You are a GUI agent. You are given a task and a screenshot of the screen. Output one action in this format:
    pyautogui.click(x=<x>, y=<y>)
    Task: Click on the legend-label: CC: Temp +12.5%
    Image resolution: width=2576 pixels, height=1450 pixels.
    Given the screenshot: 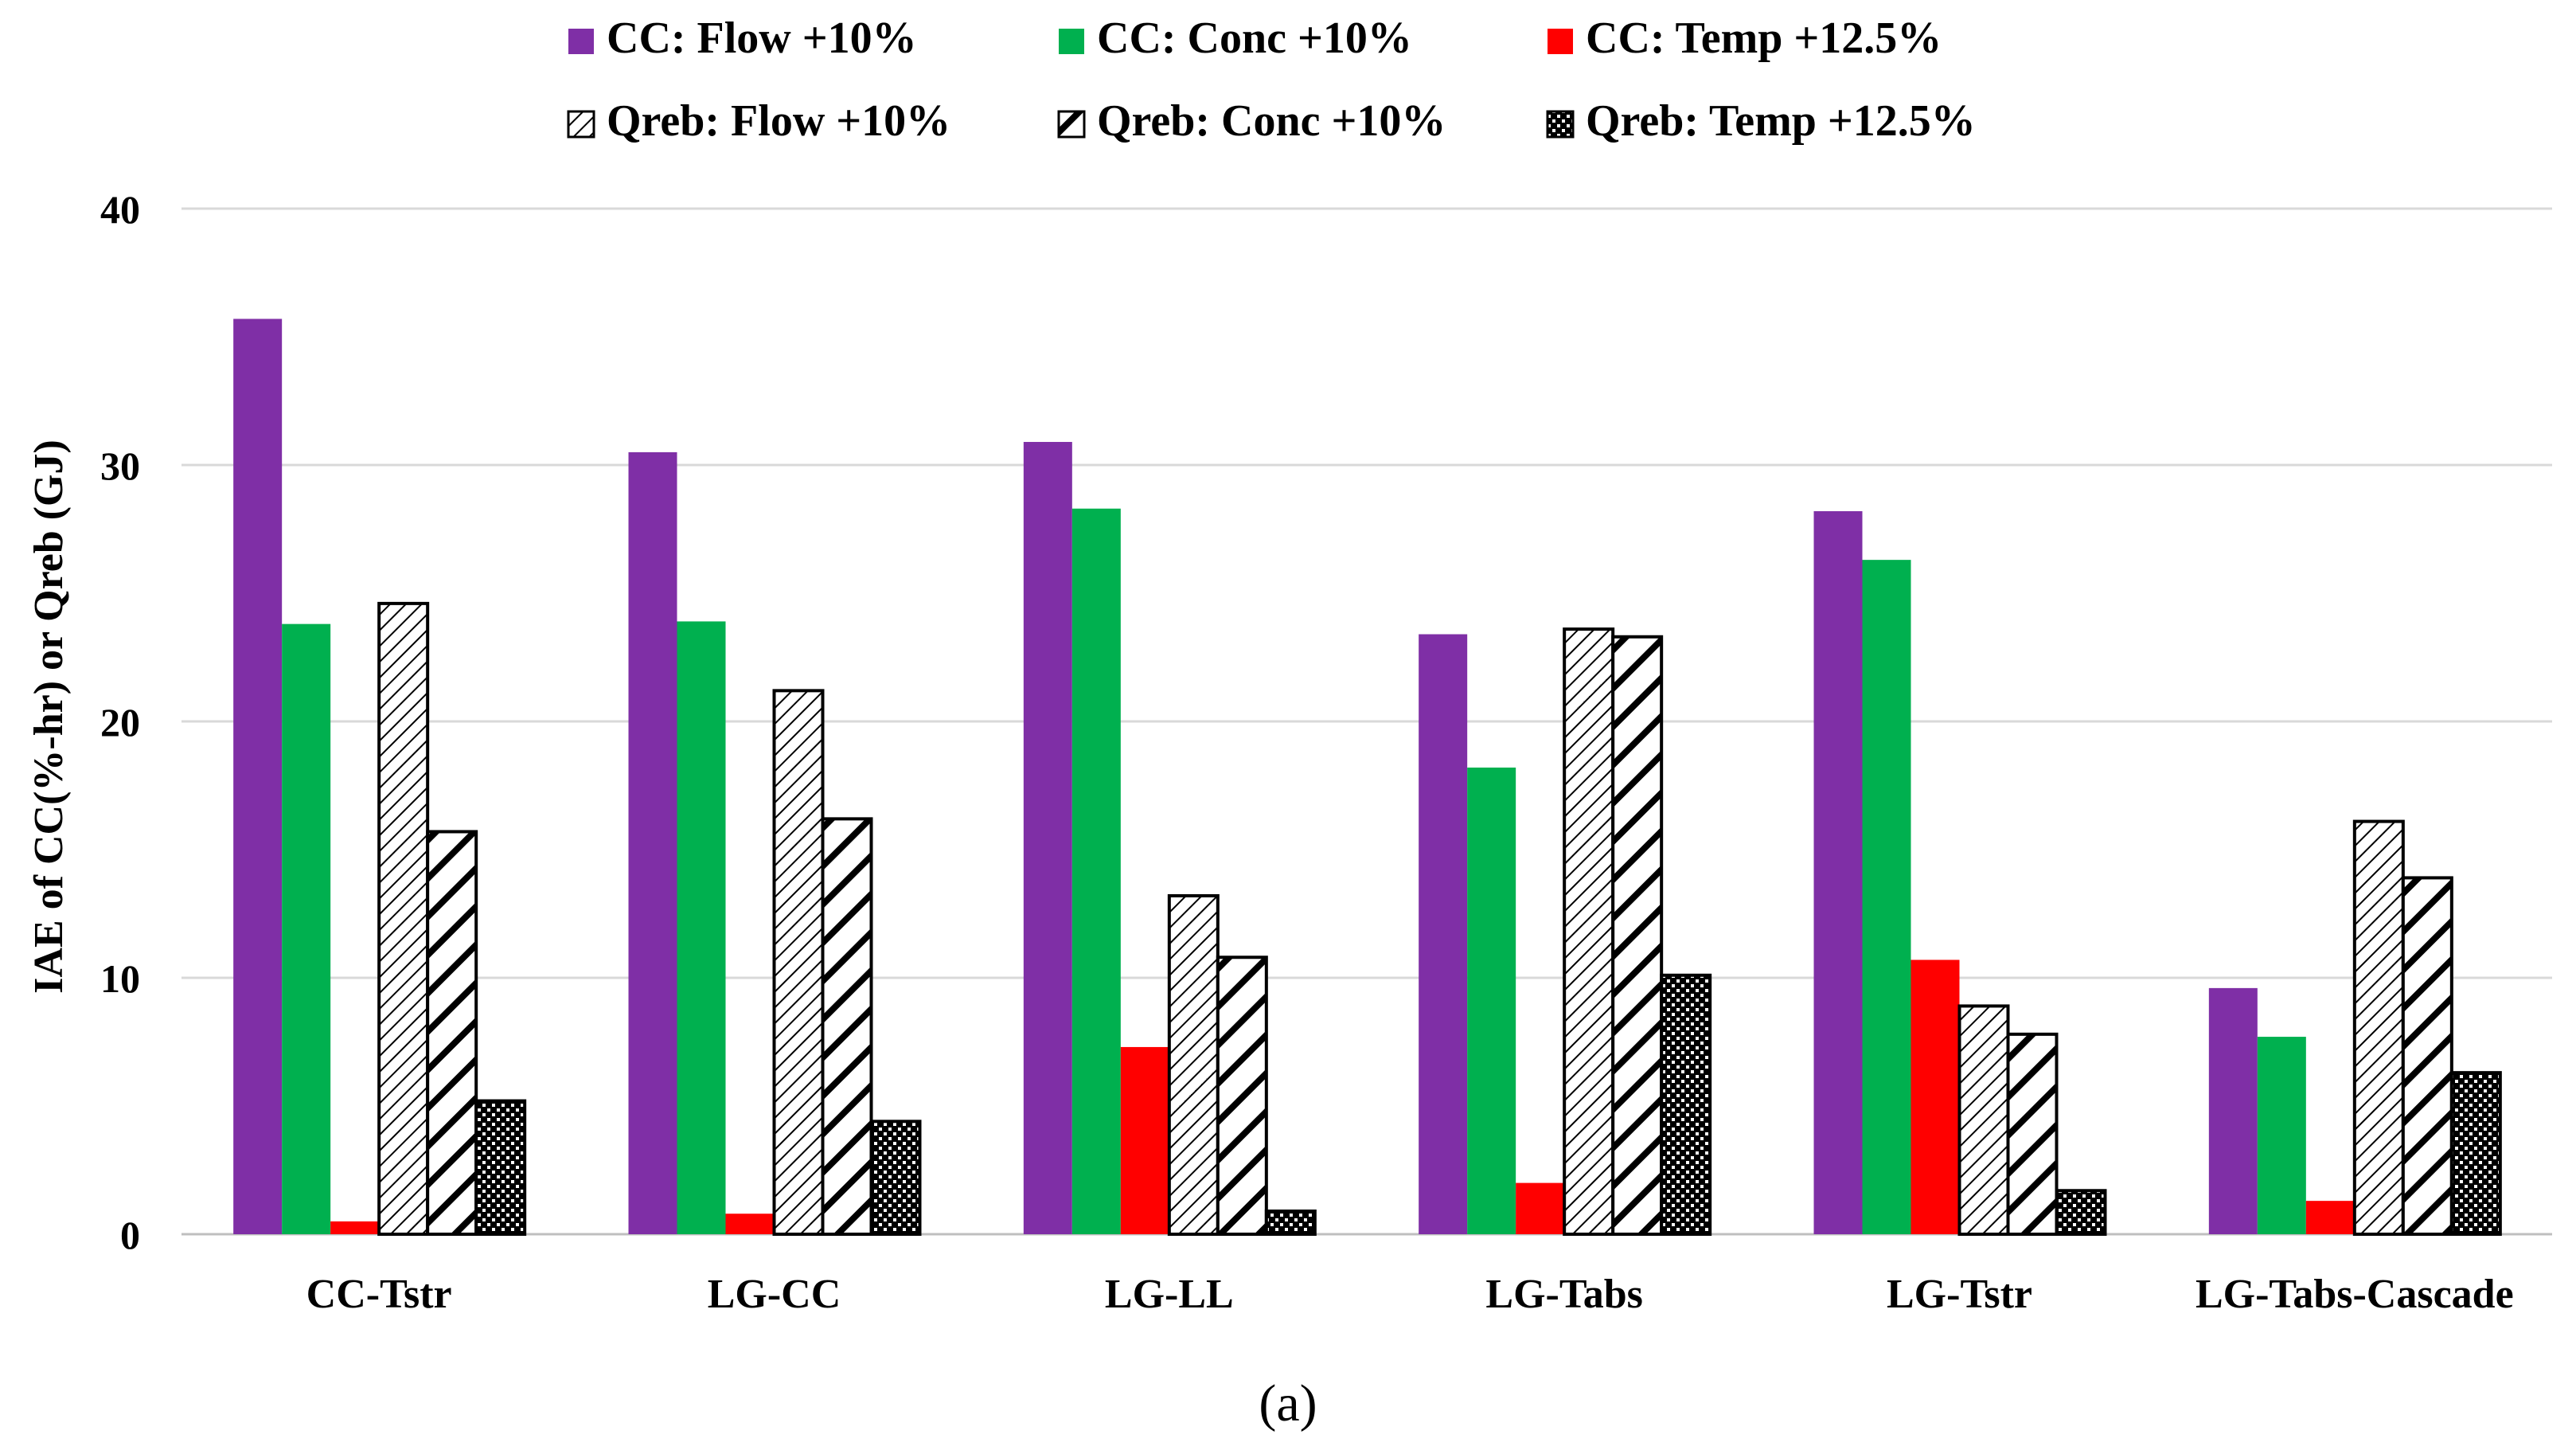 What is the action you would take?
    pyautogui.click(x=1764, y=38)
    